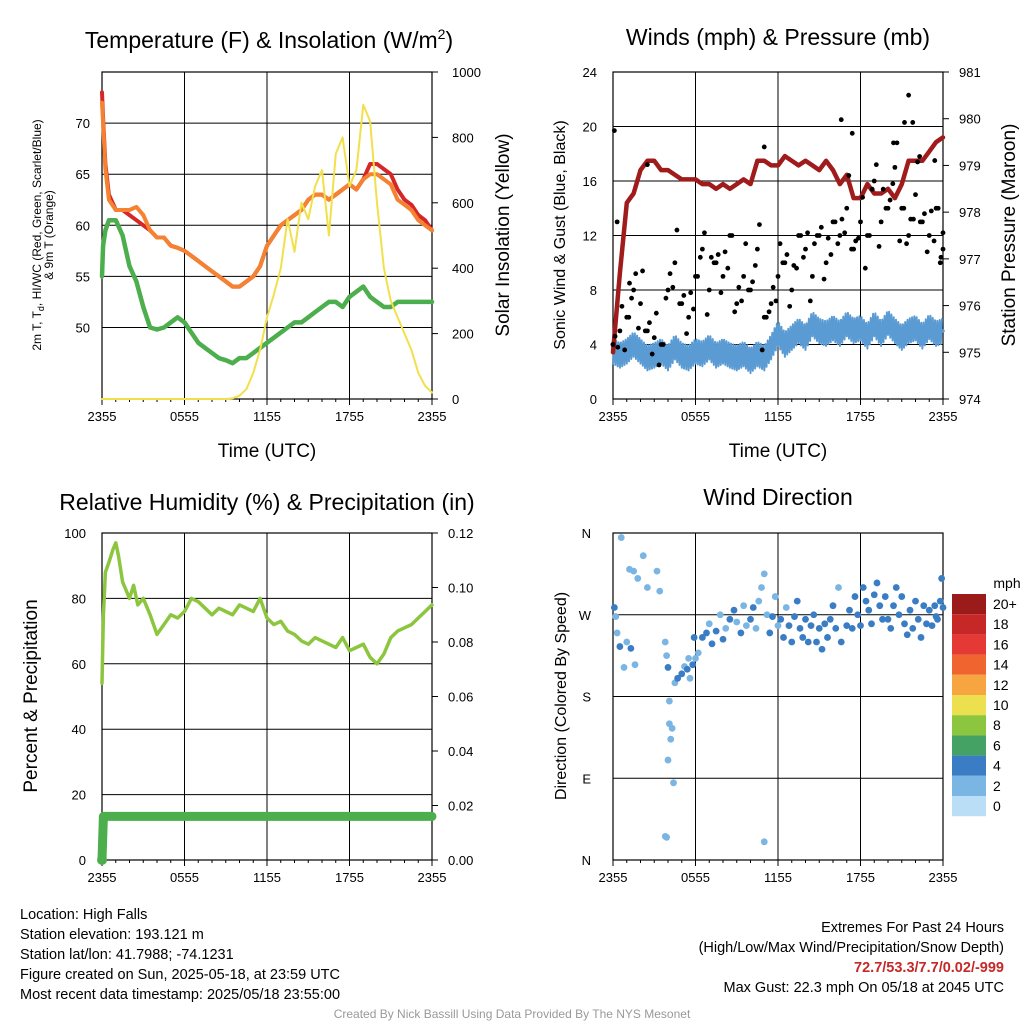 The width and height of the screenshot is (1024, 1024). What do you see at coordinates (127, 955) in the screenshot?
I see `station-latlon: Station lat/lon: 41.7988; -74.1231` at bounding box center [127, 955].